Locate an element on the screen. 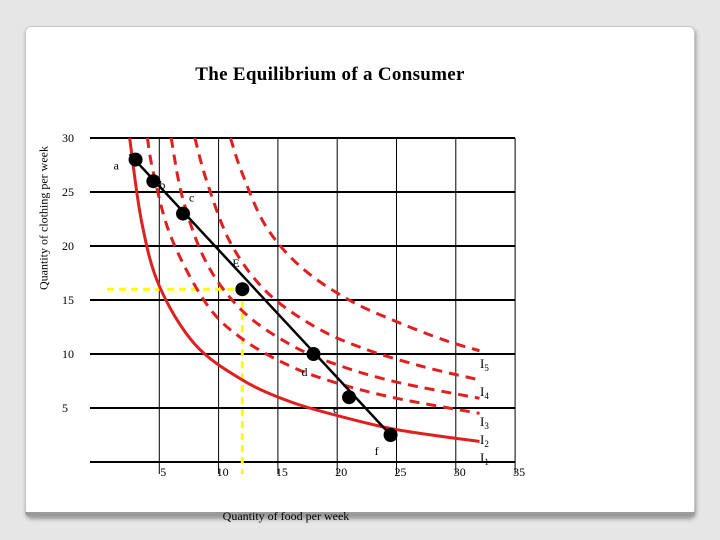 The image size is (720, 540). point-label-b: b is located at coordinates (162, 185).